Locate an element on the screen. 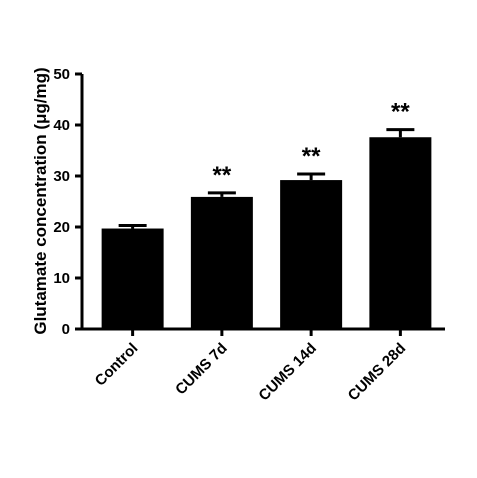  y-tick-label: 20 is located at coordinates (61, 227).